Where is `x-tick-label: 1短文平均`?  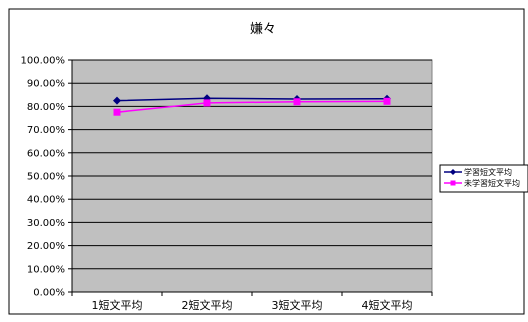
x-tick-label: 1短文平均 is located at coordinates (117, 305).